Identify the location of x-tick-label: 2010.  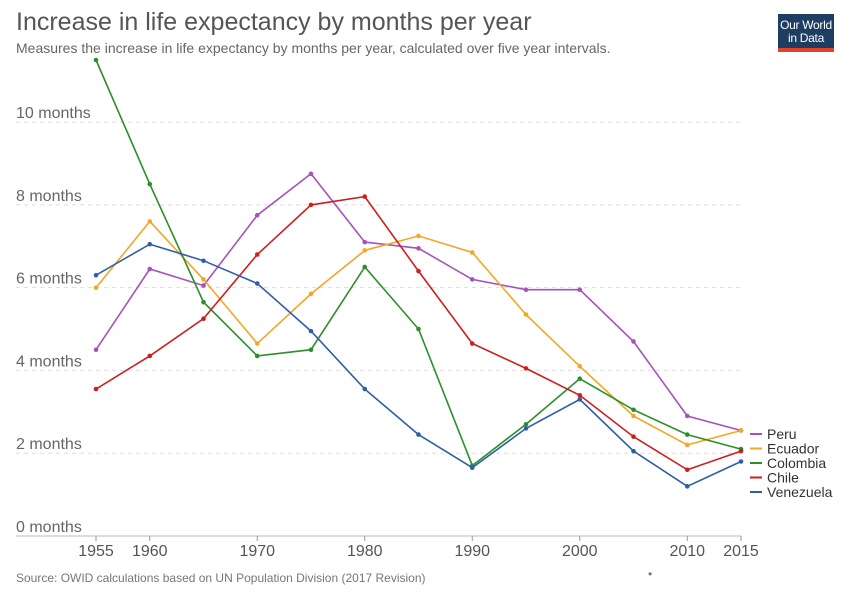
(687, 551).